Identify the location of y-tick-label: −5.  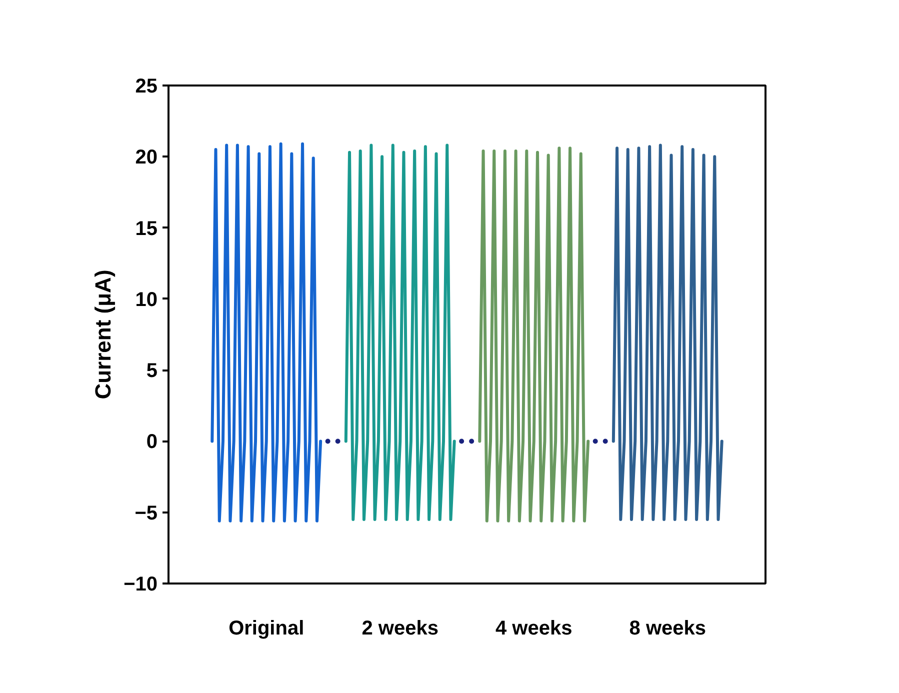
(146, 513).